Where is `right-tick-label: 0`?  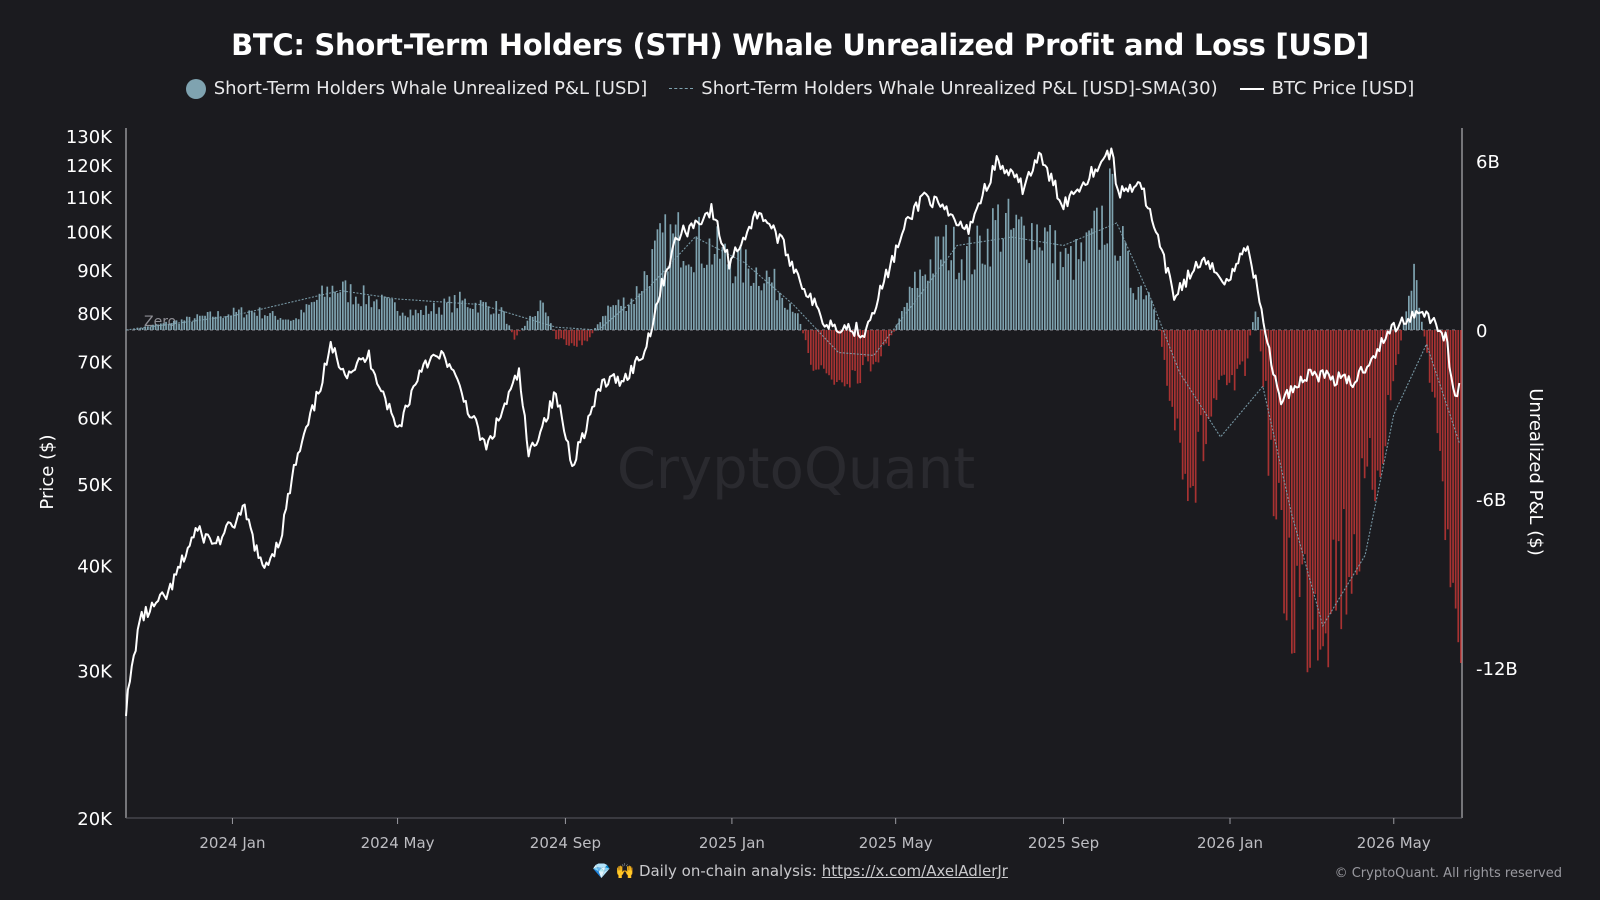 right-tick-label: 0 is located at coordinates (1481, 331).